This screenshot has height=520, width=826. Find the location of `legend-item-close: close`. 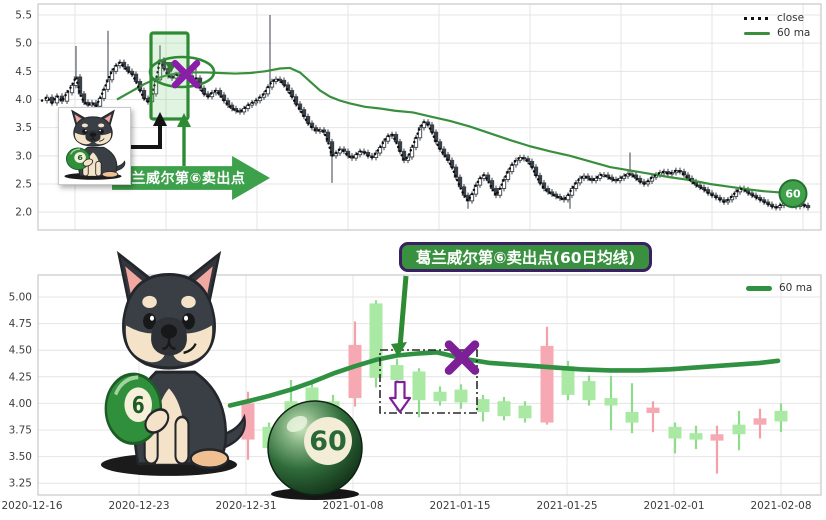

legend-item-close: close is located at coordinates (777, 18).